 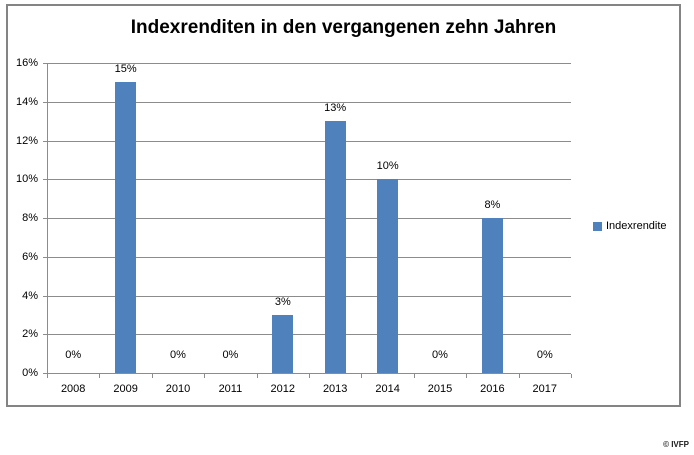 I want to click on copyright-text: © IVFP, so click(x=676, y=444).